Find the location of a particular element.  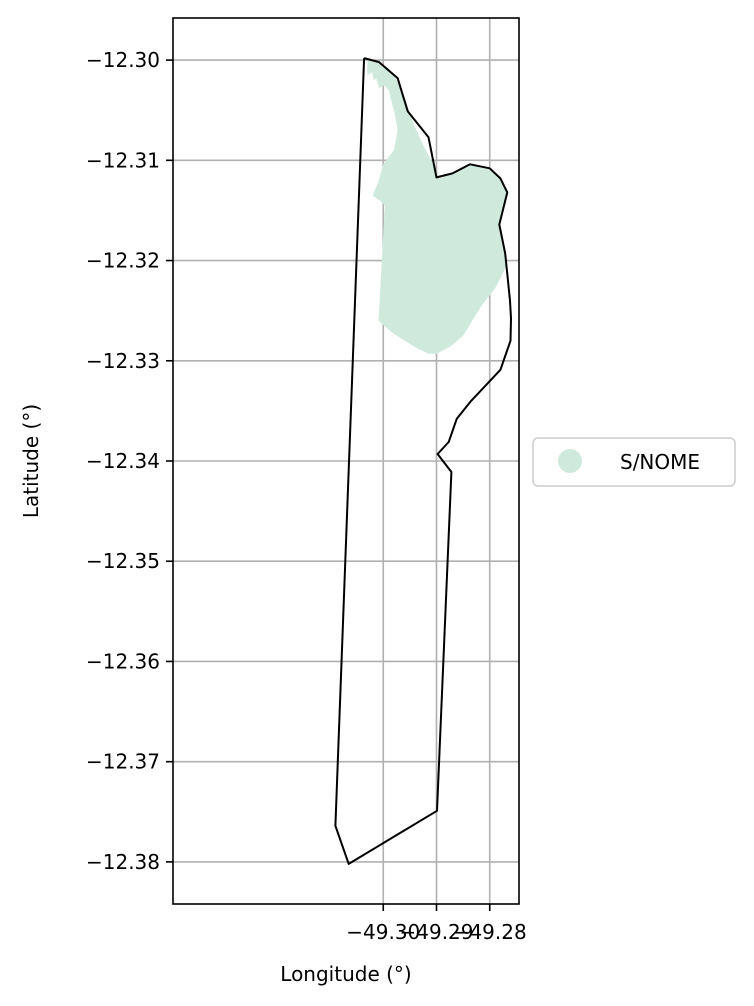

y-tick-label: −12.37 is located at coordinates (123, 762).